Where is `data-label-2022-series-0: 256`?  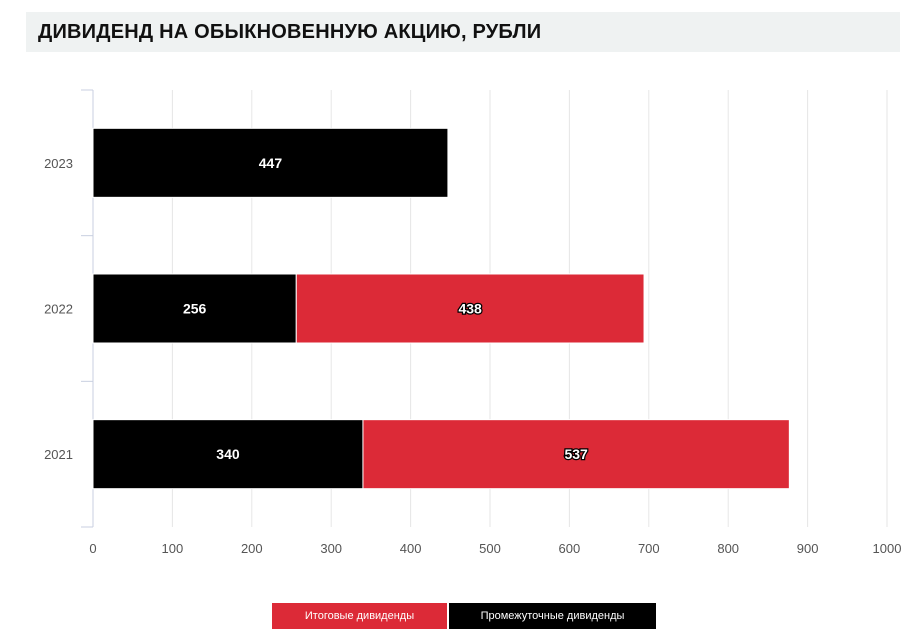 data-label-2022-series-0: 256 is located at coordinates (195, 309).